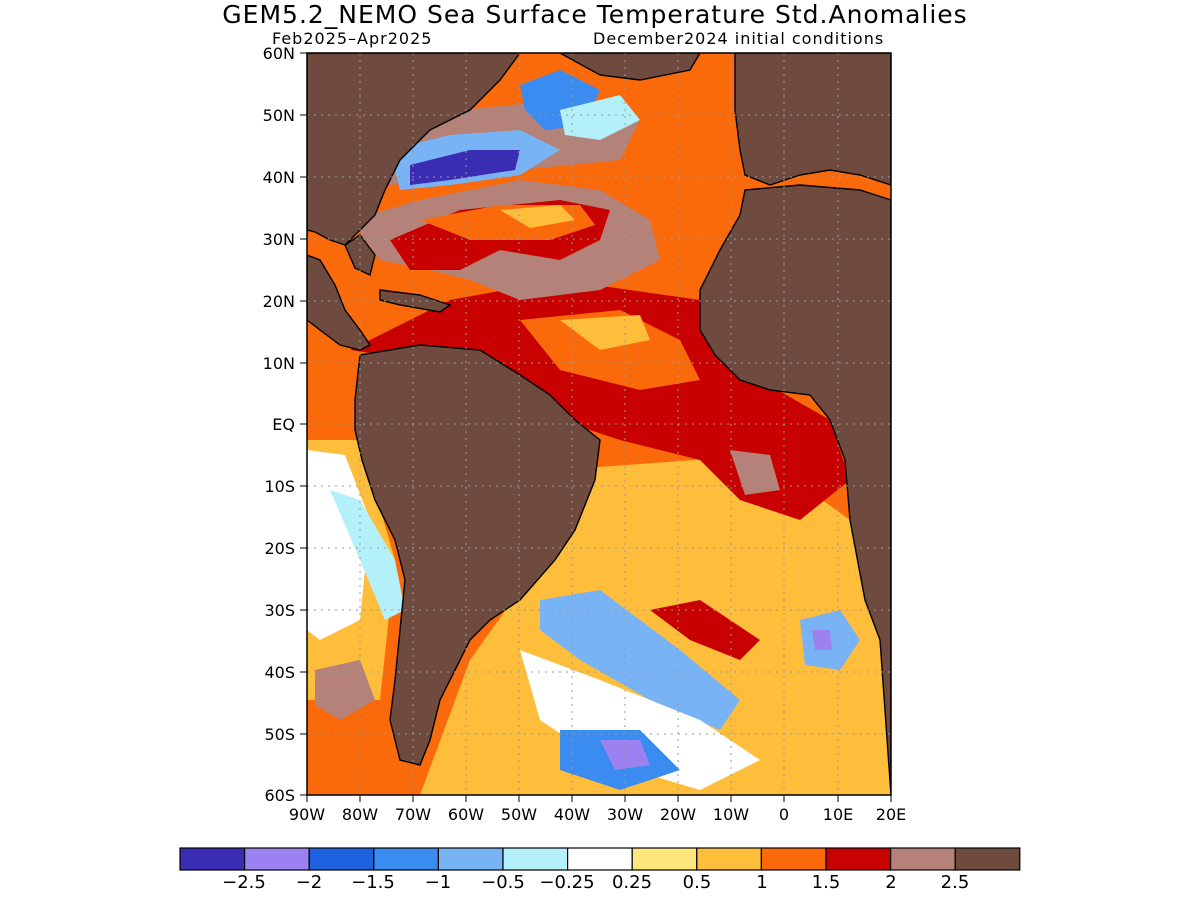 The image size is (1200, 900). Describe the element at coordinates (795, 489) in the screenshot. I see `africa-land` at that location.